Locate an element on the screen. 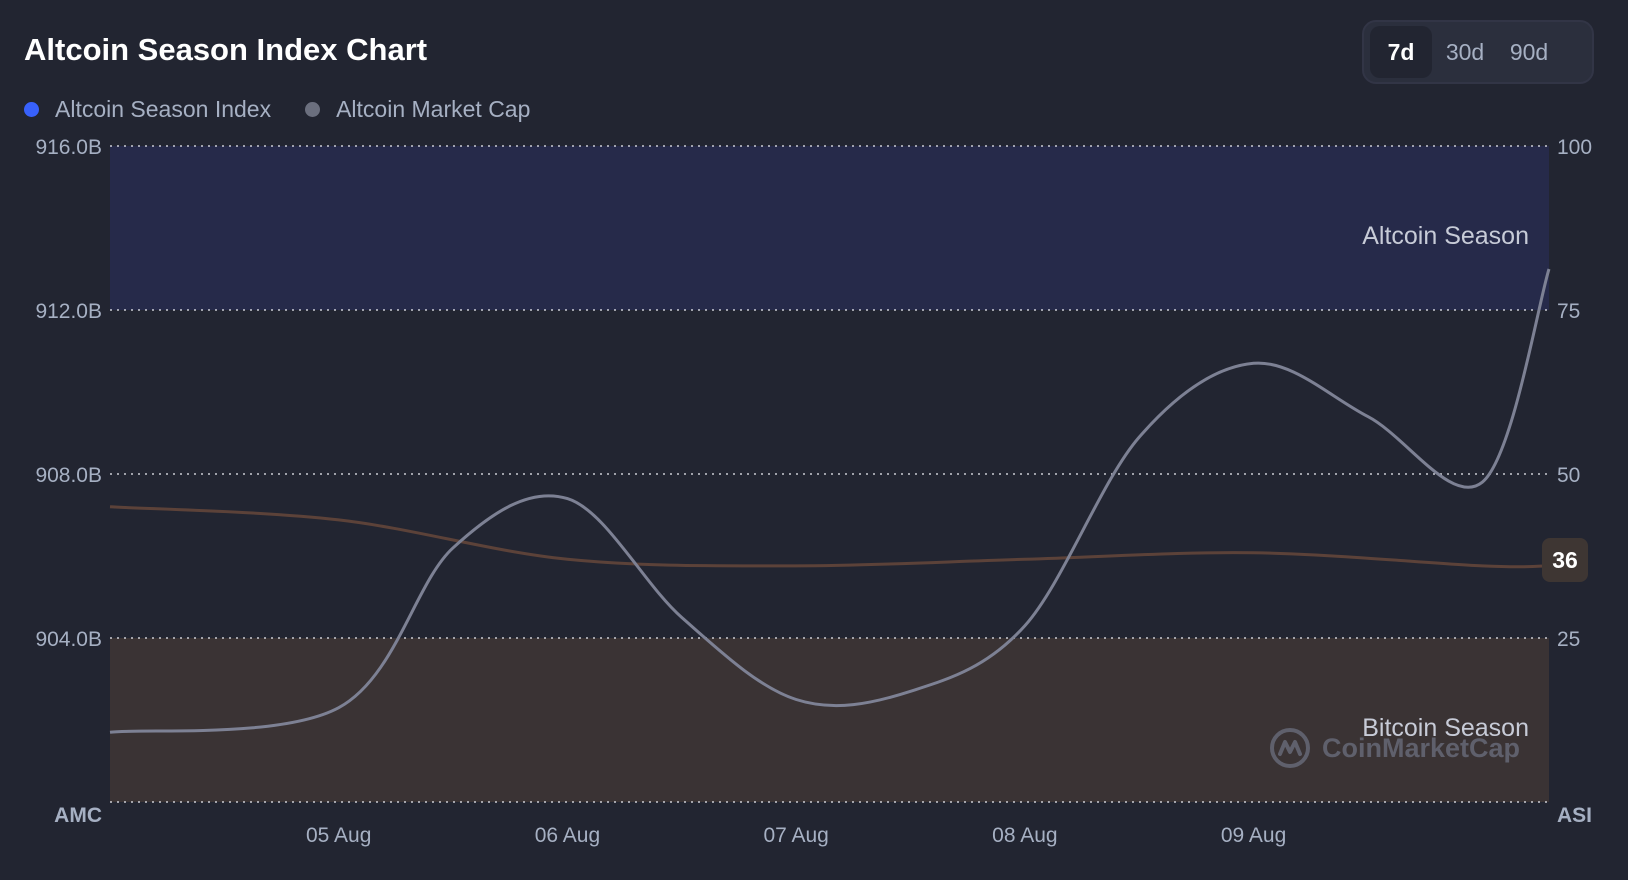 The height and width of the screenshot is (880, 1628). x-axis-tick: 07 Aug is located at coordinates (795, 835).